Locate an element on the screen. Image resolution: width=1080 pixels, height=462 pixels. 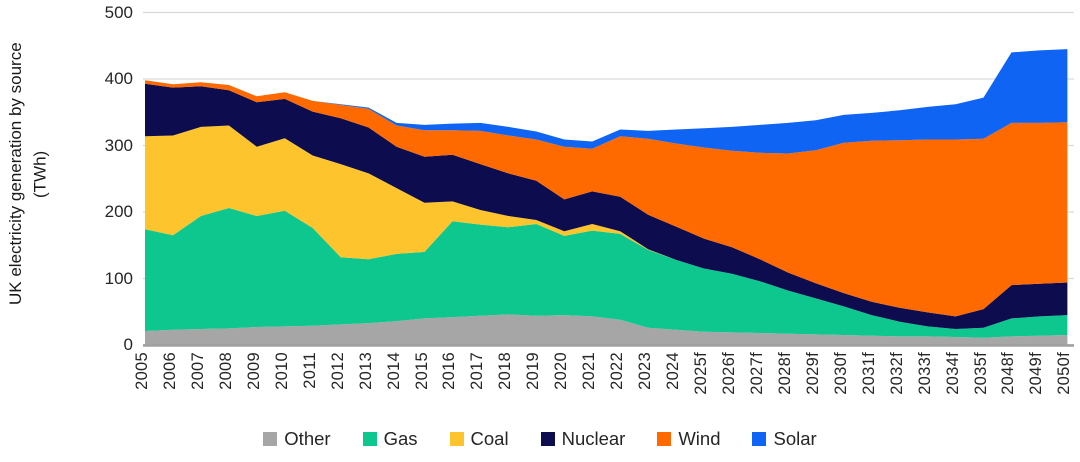
x-tick-label-2012: 2012 is located at coordinates (337, 371).